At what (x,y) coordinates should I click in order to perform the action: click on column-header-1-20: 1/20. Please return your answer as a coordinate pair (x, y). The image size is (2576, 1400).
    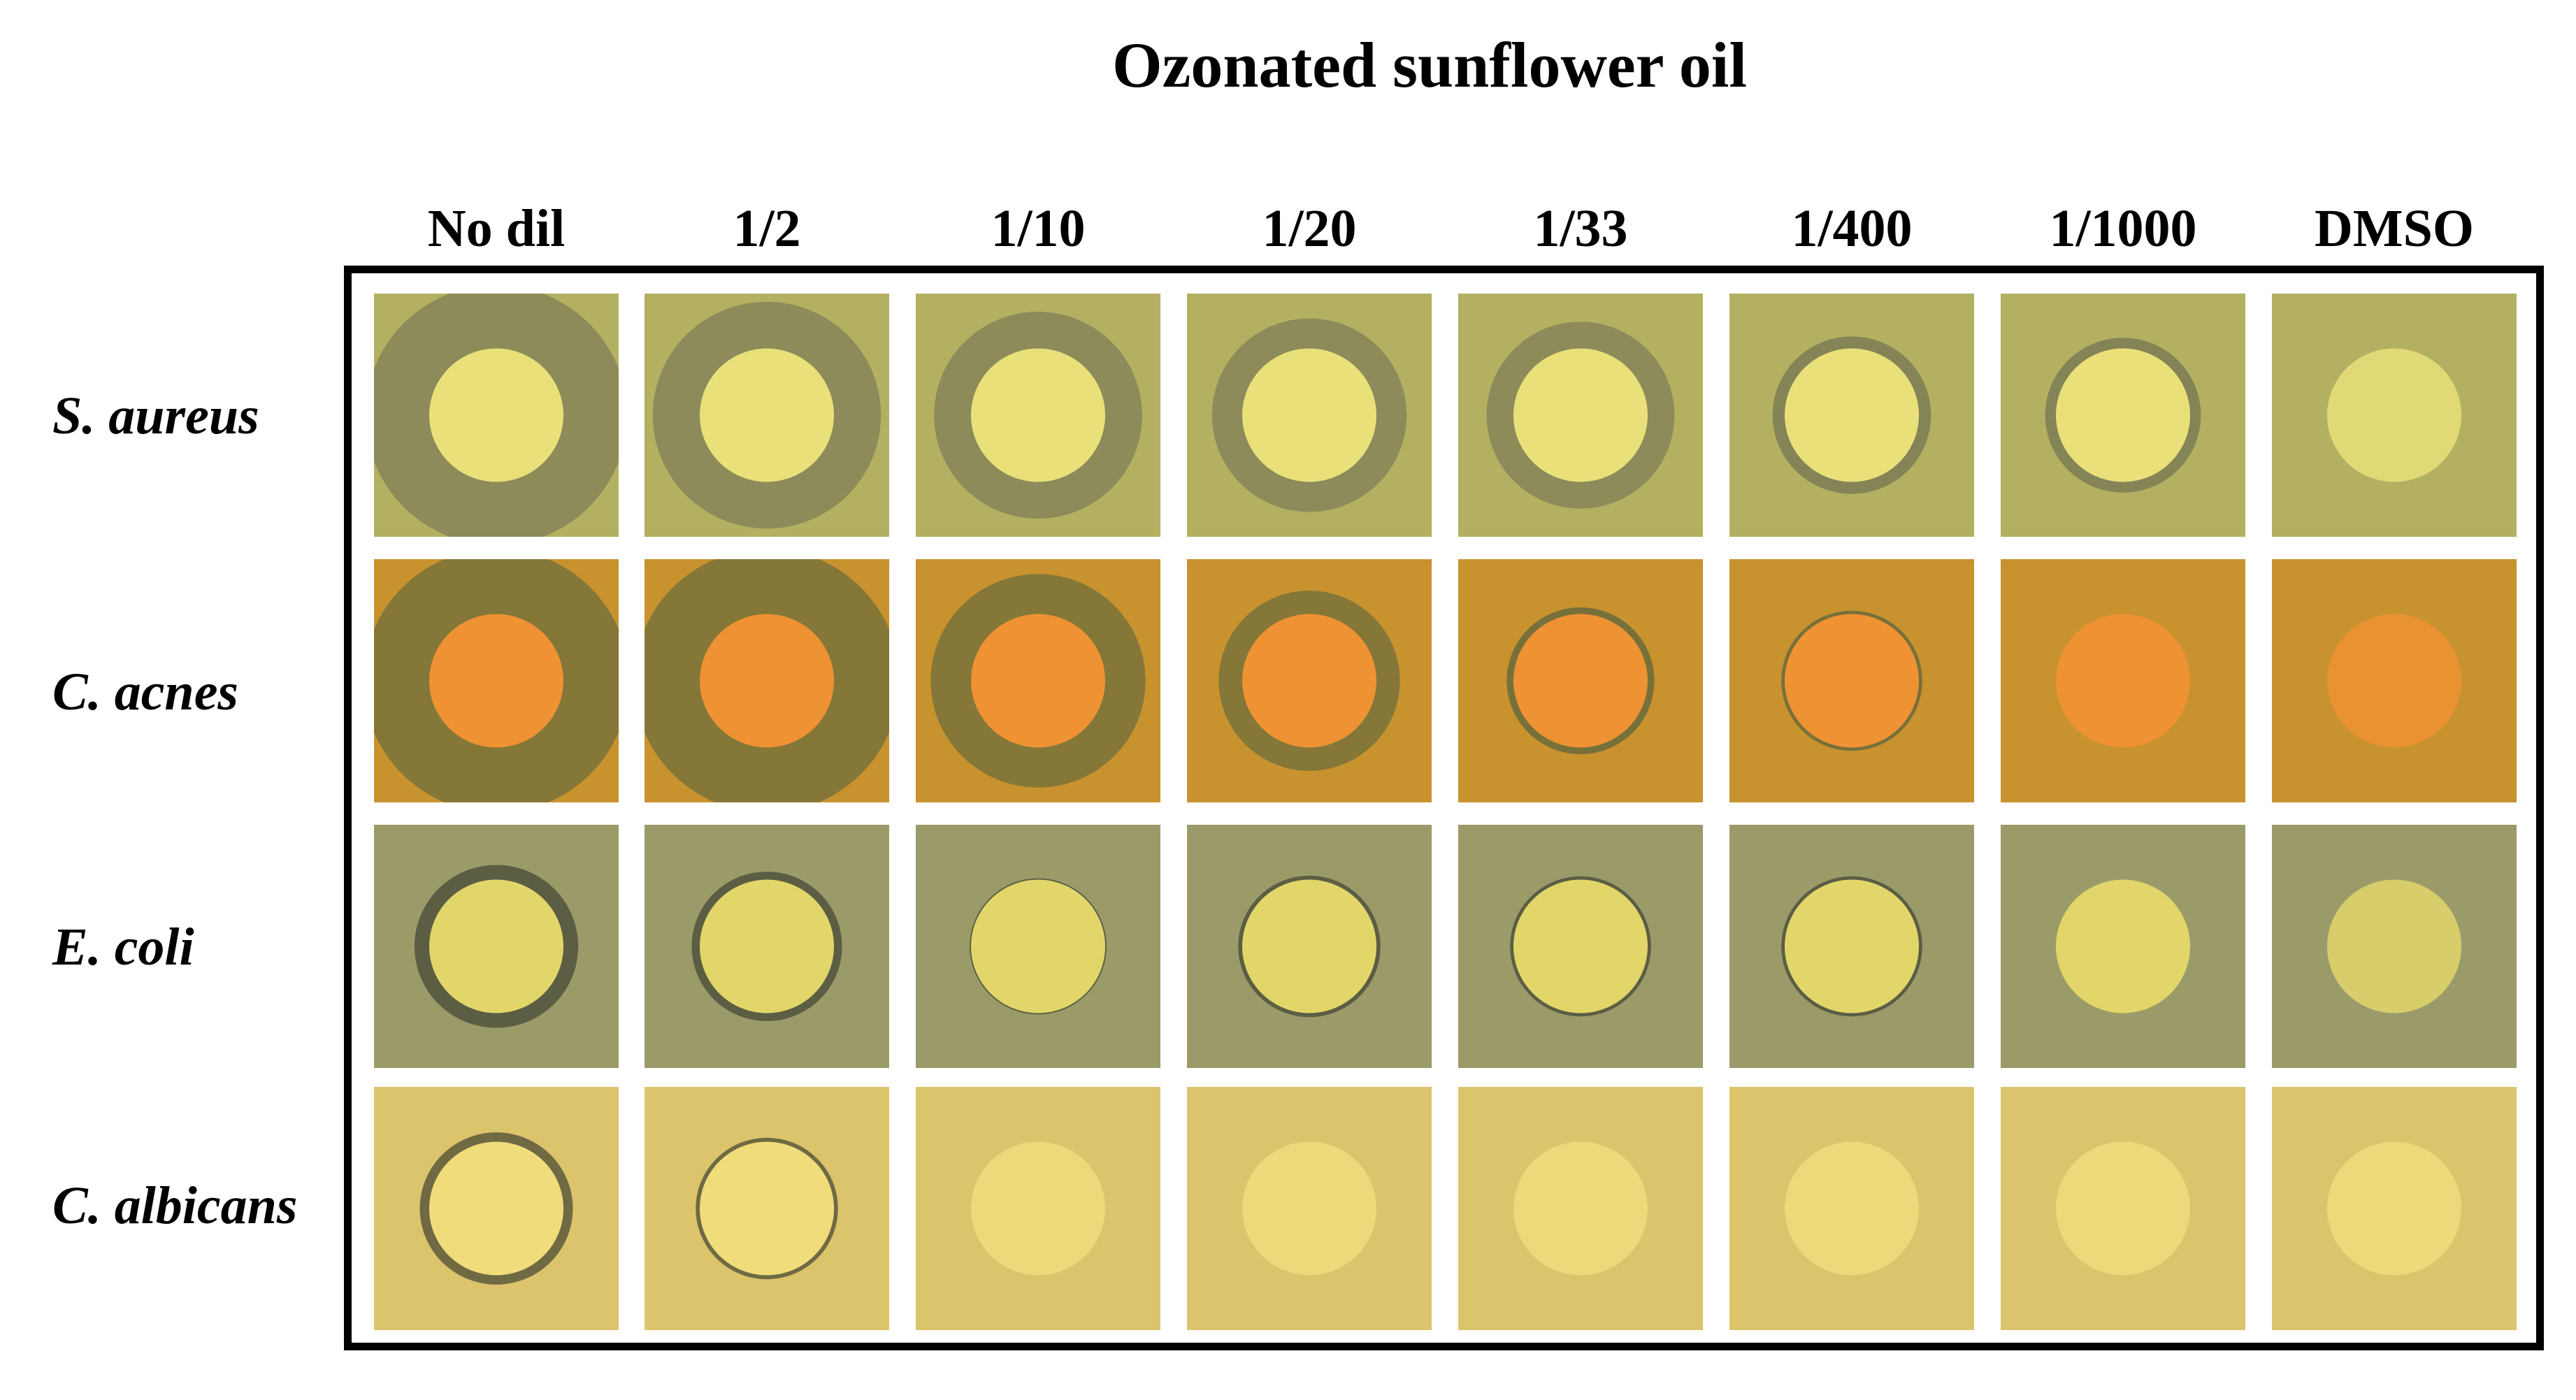
    Looking at the image, I should click on (1309, 228).